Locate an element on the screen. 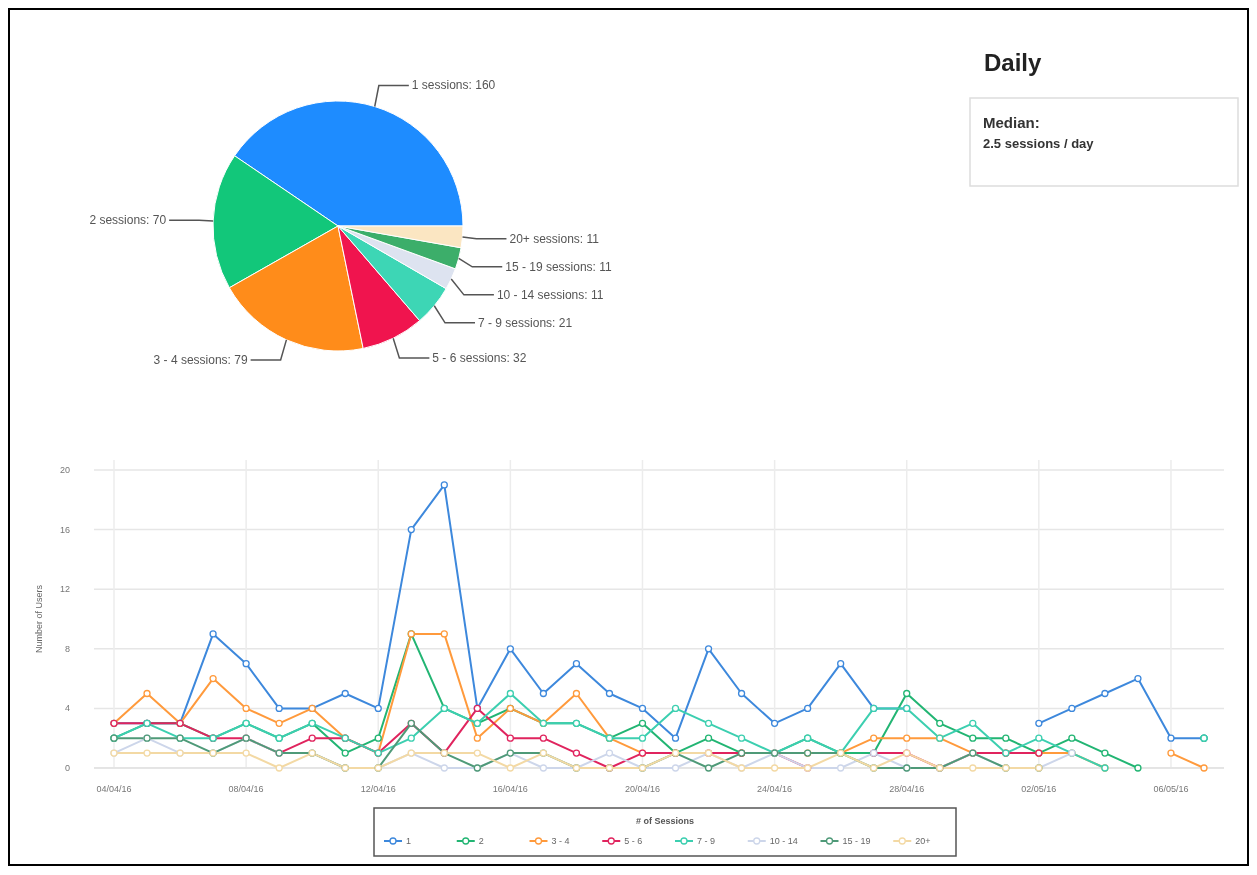  legend-label: 3 - 4 is located at coordinates (560, 841).